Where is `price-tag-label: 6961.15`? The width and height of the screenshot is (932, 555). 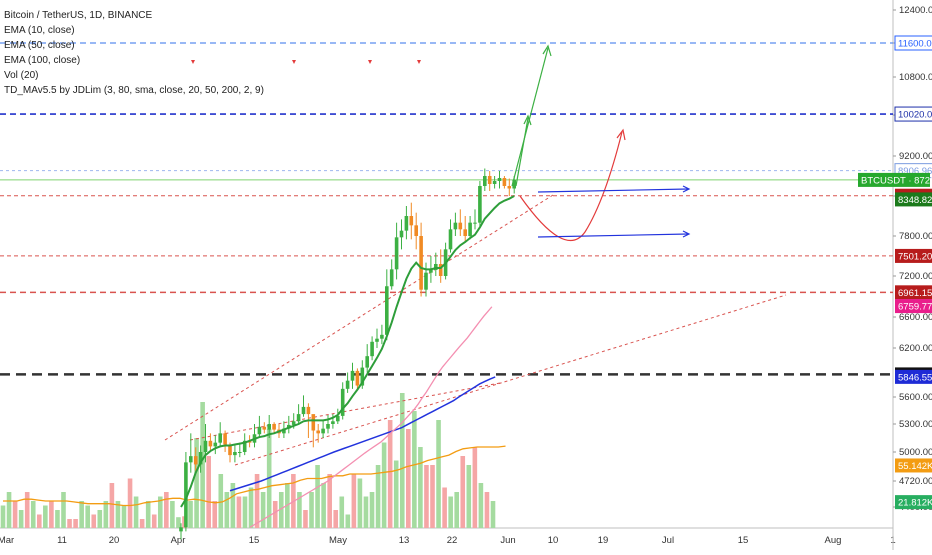 price-tag-label: 6961.15 is located at coordinates (915, 293).